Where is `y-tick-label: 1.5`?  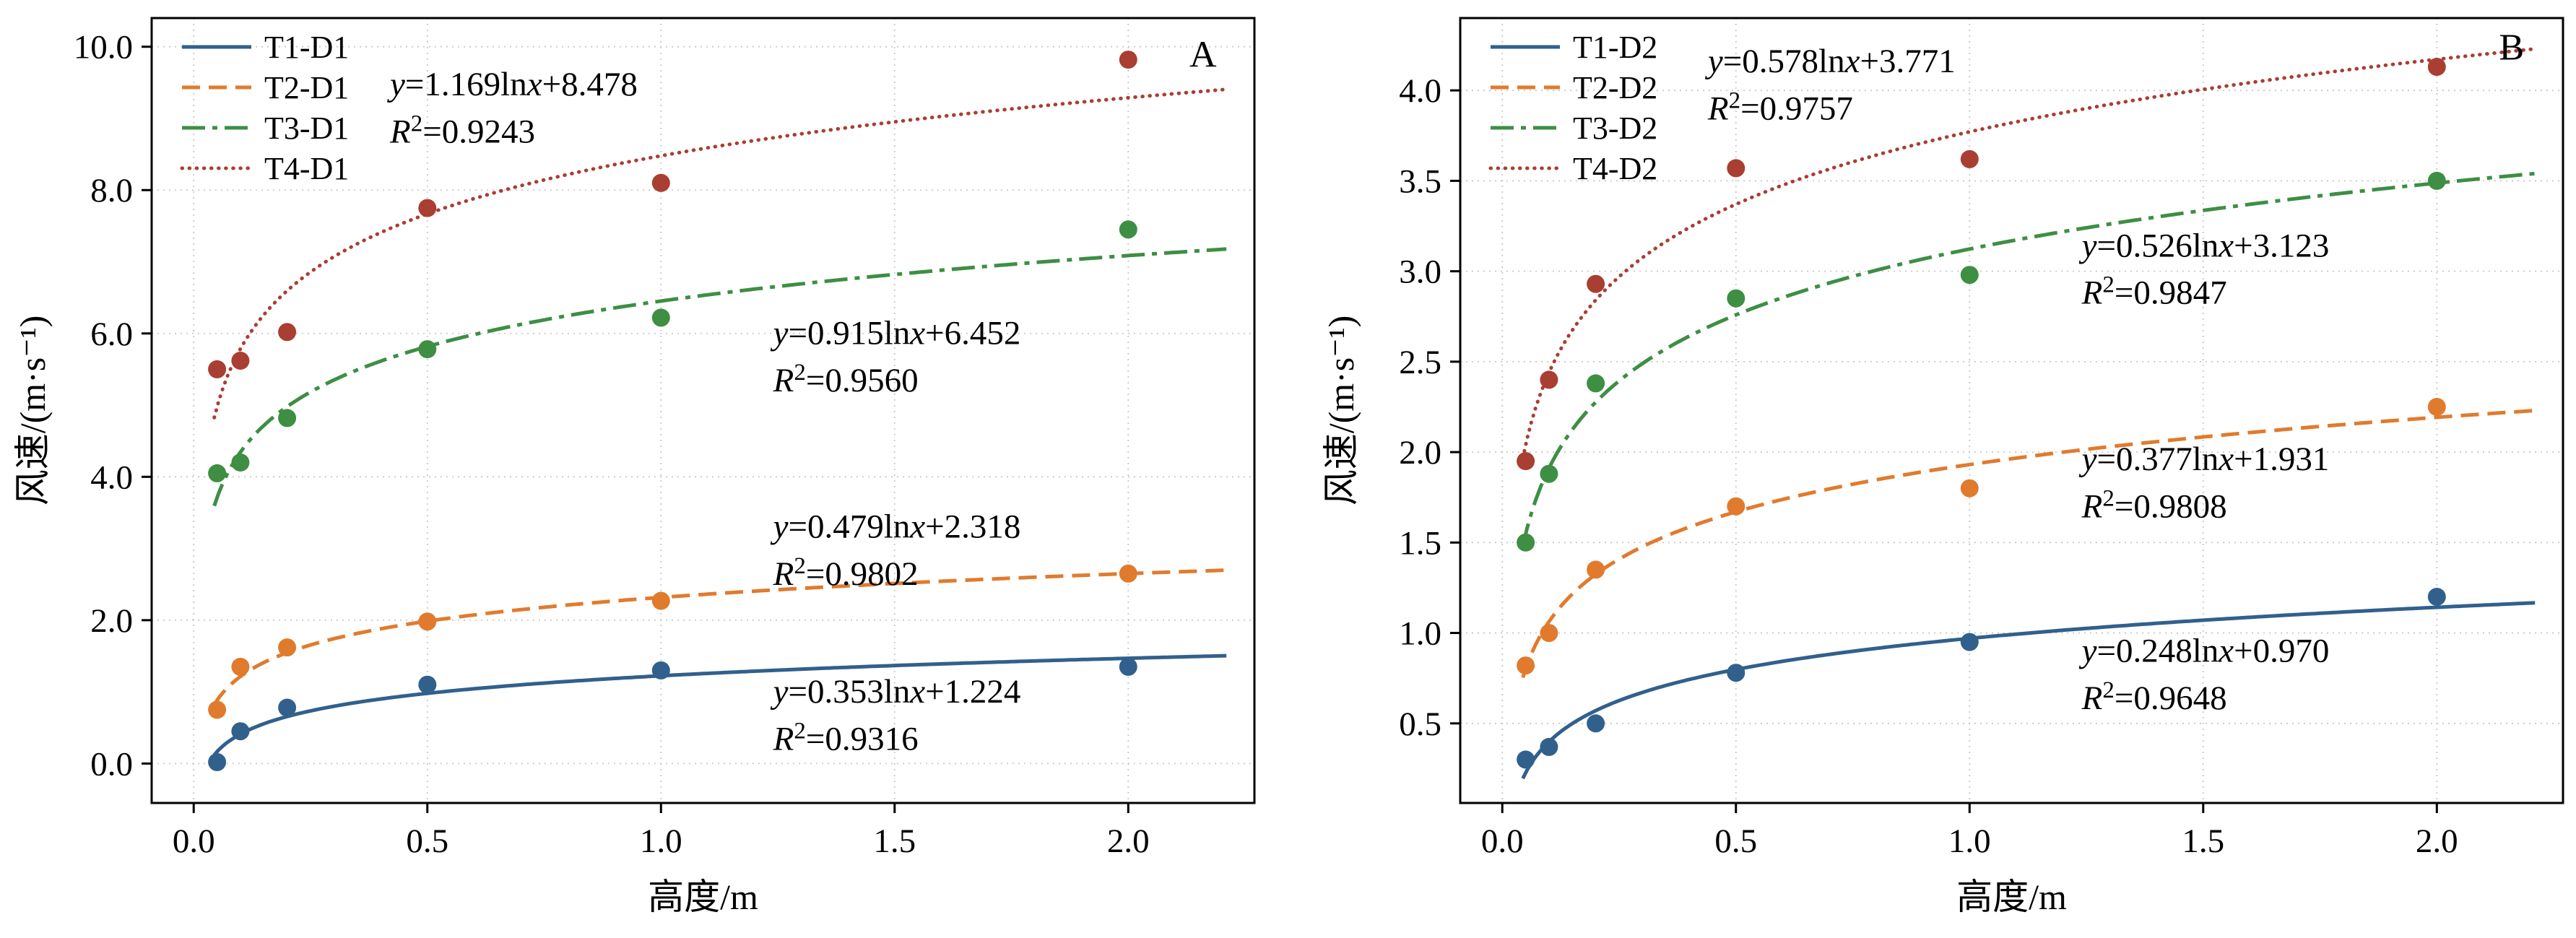 y-tick-label: 1.5 is located at coordinates (1420, 543).